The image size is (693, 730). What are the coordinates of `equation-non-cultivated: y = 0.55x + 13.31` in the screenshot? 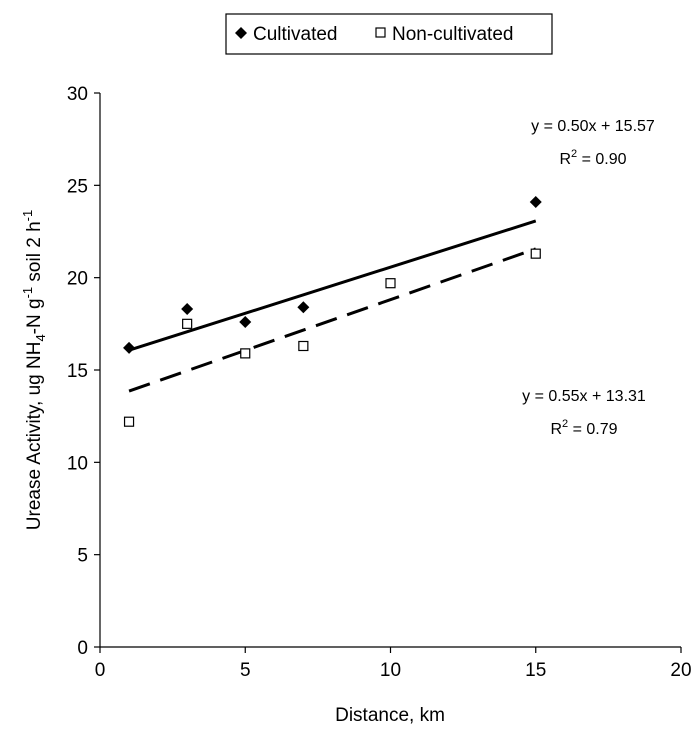 It's located at (584, 396).